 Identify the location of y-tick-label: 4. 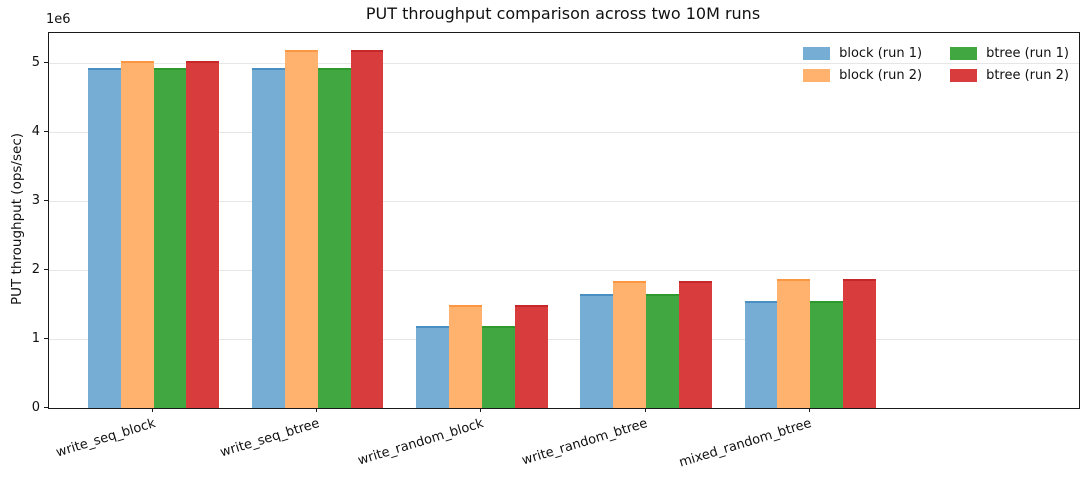
(35, 132).